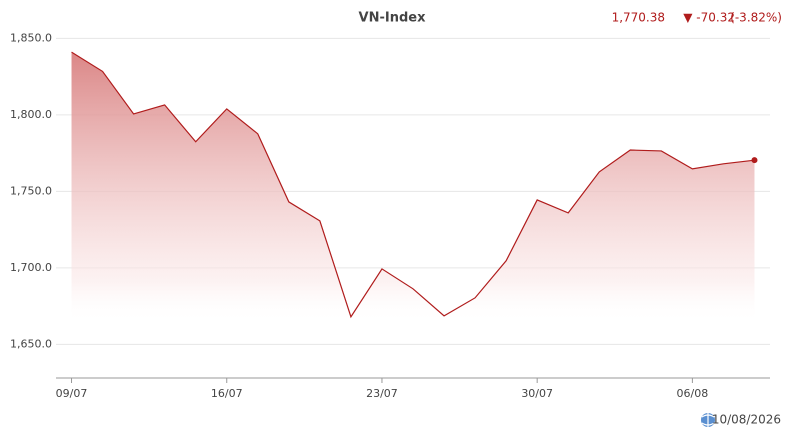 Image resolution: width=806 pixels, height=433 pixels. I want to click on x-tick-label: 30/07, so click(537, 393).